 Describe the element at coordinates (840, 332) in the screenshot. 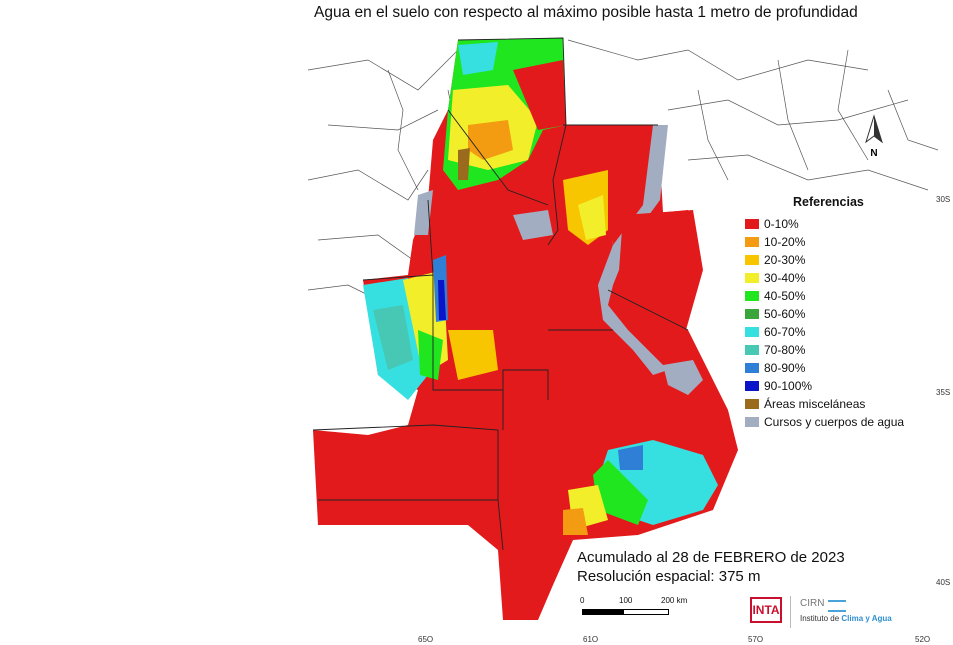

I see `legend-item: 60-70%` at that location.